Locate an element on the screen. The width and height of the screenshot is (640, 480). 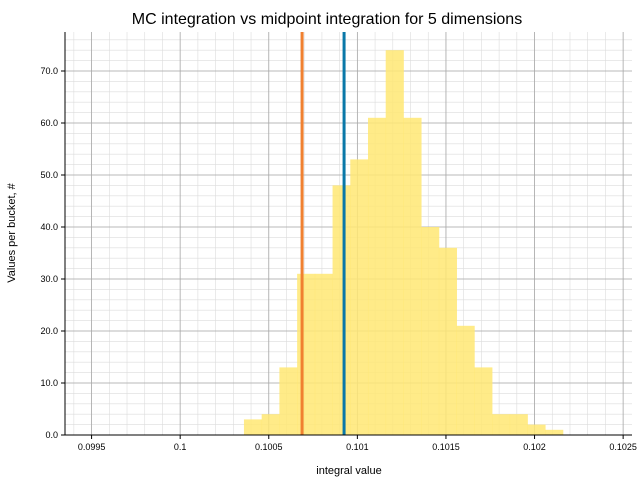
y-tick-label: 70.0 is located at coordinates (49, 71).